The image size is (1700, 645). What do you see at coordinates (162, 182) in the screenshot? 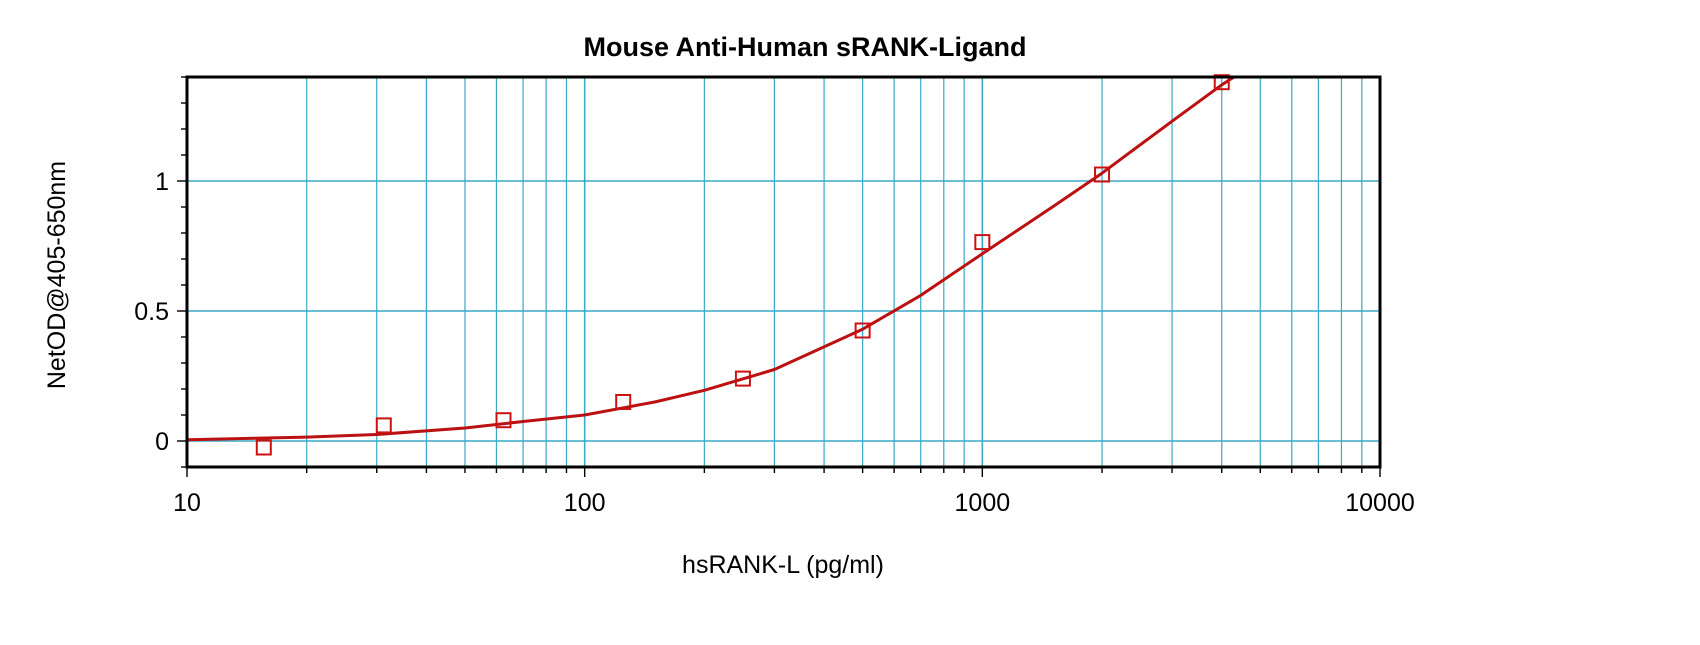
I see `y-tick-label: 1` at bounding box center [162, 182].